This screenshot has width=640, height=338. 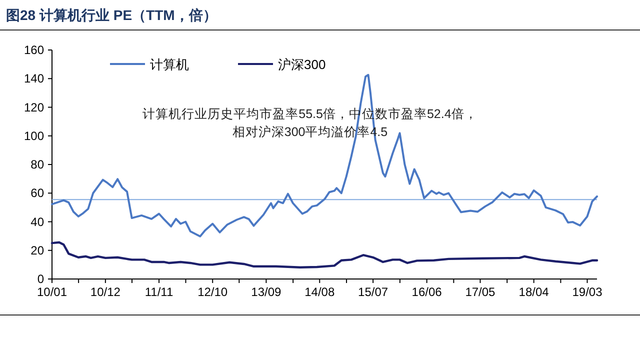 What do you see at coordinates (37, 250) in the screenshot?
I see `y-tick-label: 20` at bounding box center [37, 250].